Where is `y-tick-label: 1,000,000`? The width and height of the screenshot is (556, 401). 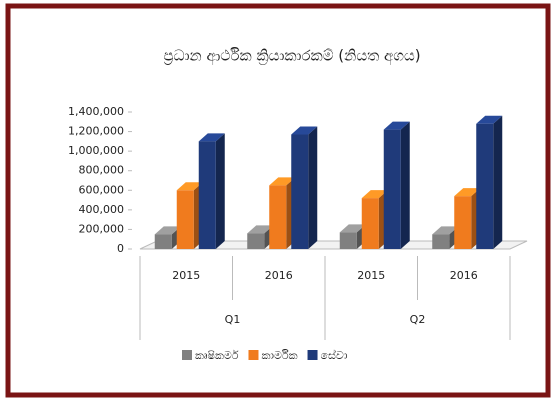
y-tick-label: 1,000,000 is located at coordinates (96, 150).